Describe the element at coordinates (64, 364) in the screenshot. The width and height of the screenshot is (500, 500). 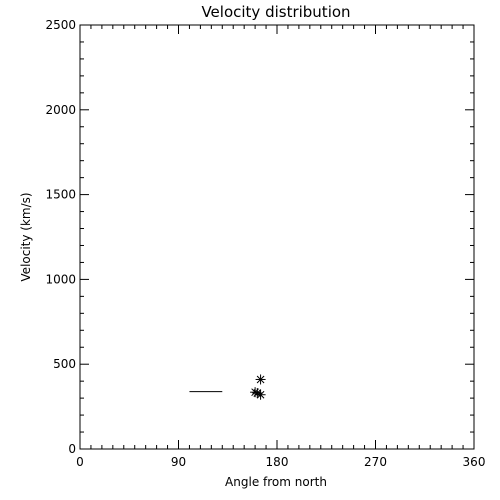
I see `y-tick-label: 500` at that location.